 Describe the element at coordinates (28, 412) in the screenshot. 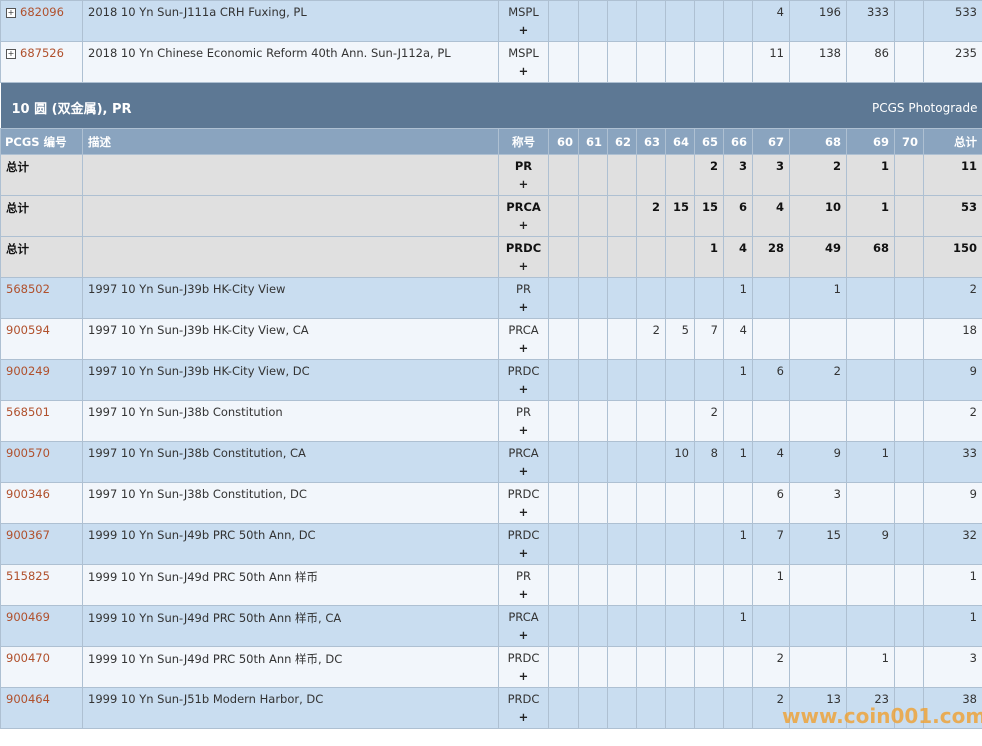

I see `pcgs-link: 568501` at that location.